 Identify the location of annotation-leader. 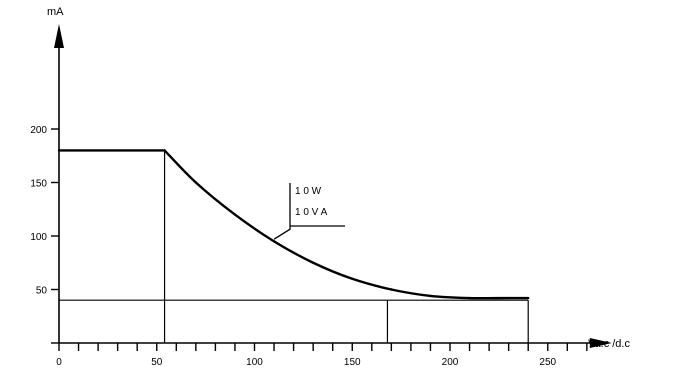
(309, 211).